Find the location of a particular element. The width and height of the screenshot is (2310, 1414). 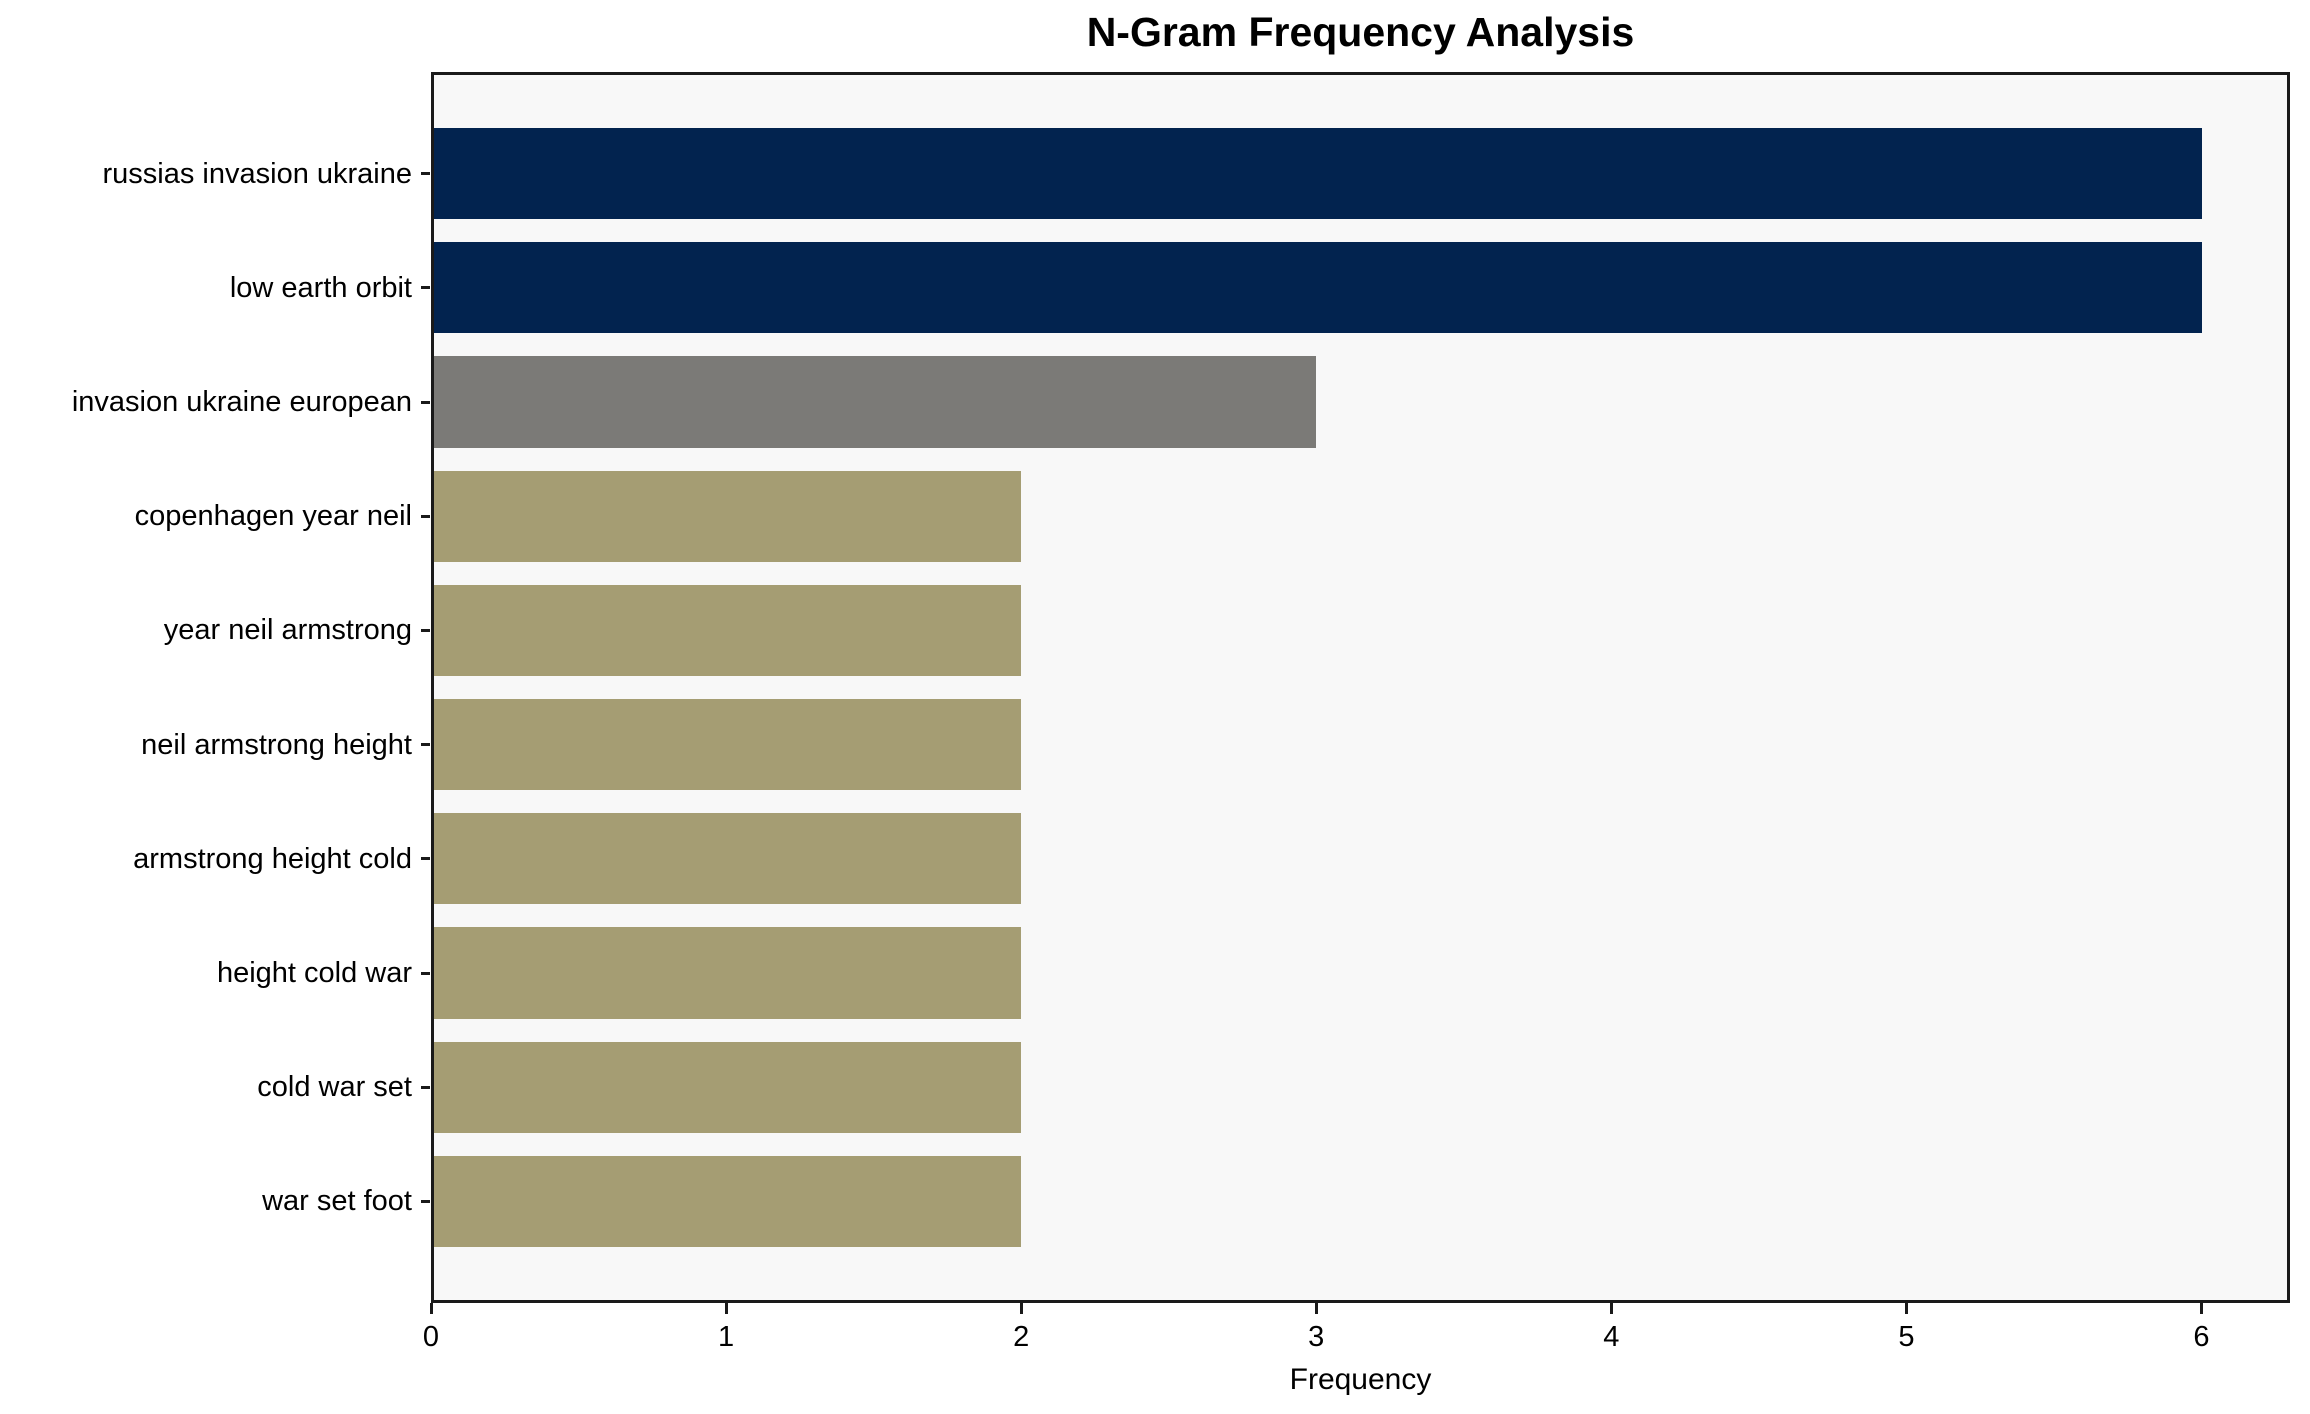

x-tick-label-0: 0 is located at coordinates (431, 1337).